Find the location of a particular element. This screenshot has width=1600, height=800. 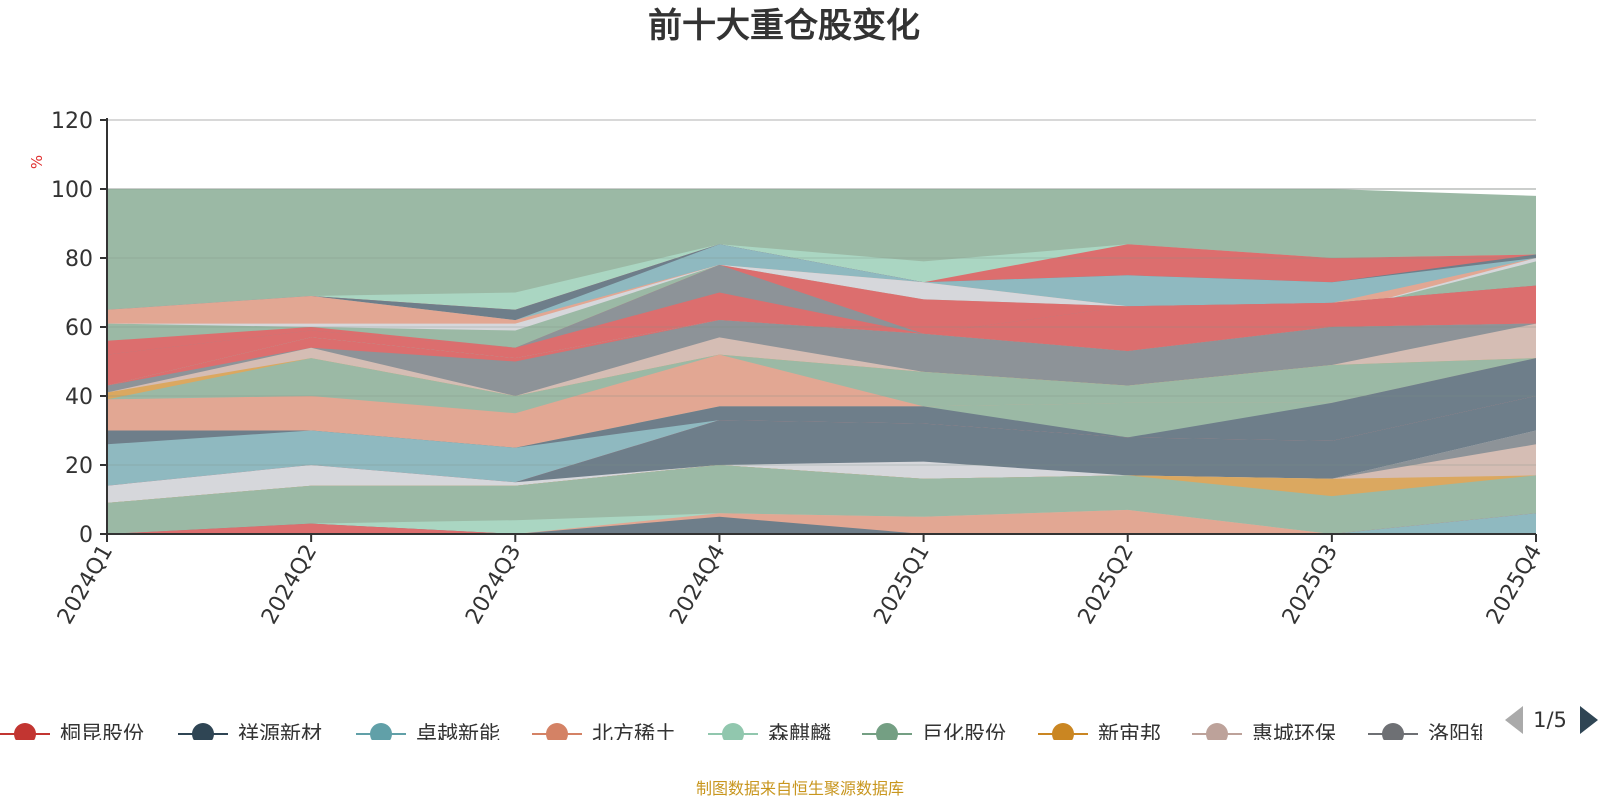

legend-item: 森麒麟 is located at coordinates (769, 734).